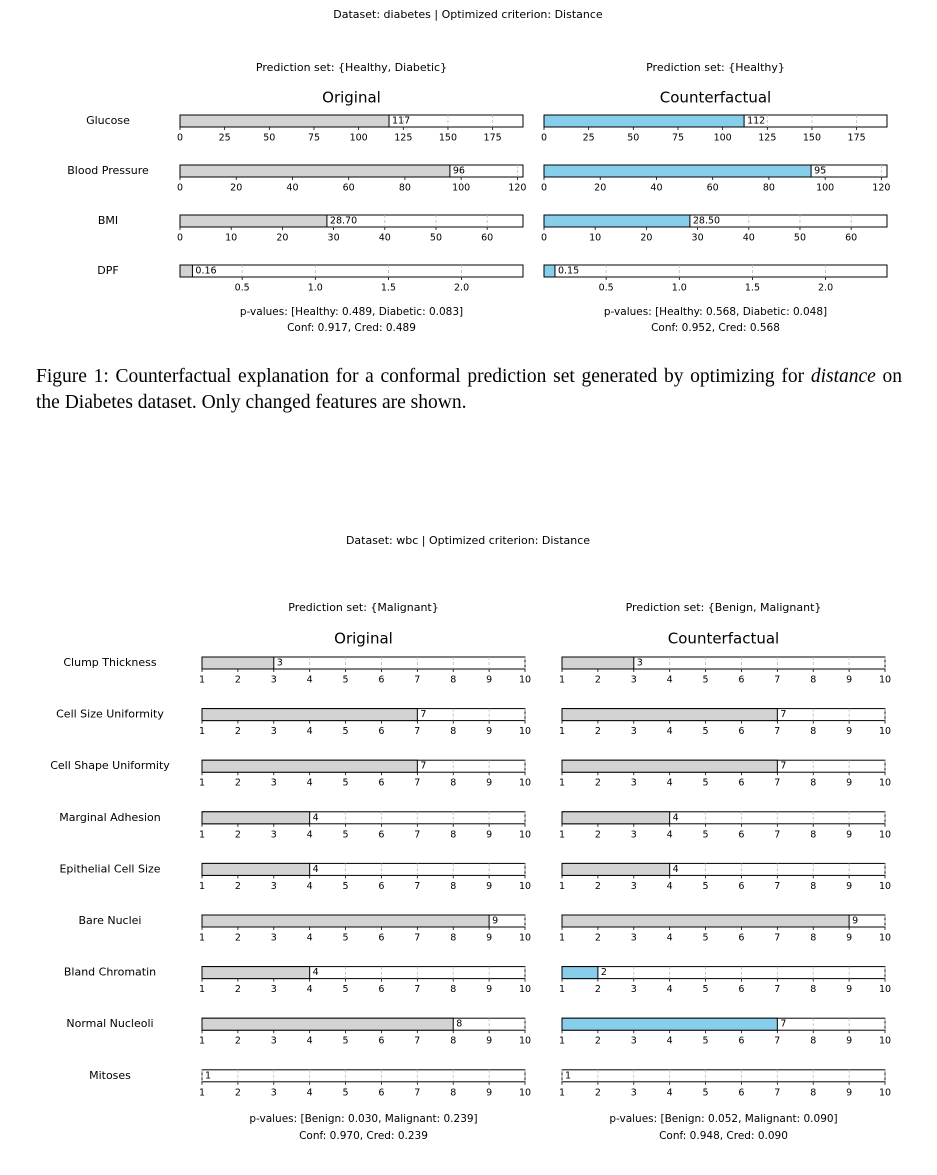  I want to click on value-label: 1, so click(208, 1075).